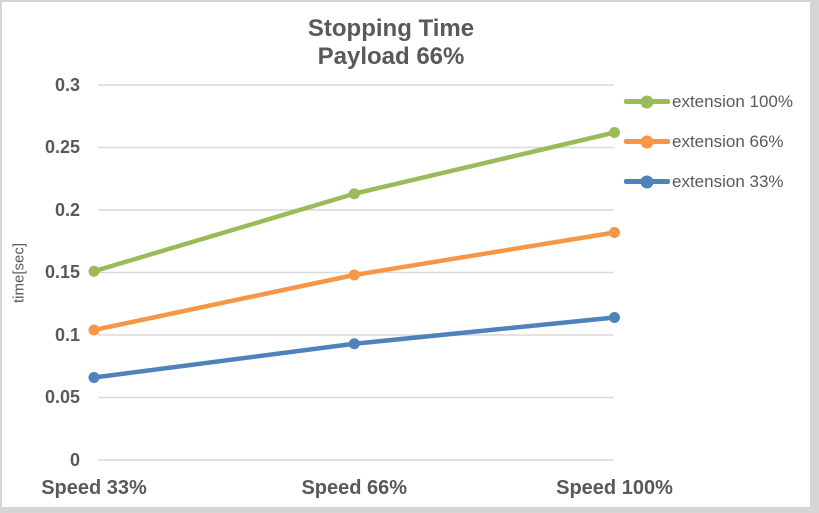 The height and width of the screenshot is (513, 819). What do you see at coordinates (732, 101) in the screenshot?
I see `legend-label: extension 100%` at bounding box center [732, 101].